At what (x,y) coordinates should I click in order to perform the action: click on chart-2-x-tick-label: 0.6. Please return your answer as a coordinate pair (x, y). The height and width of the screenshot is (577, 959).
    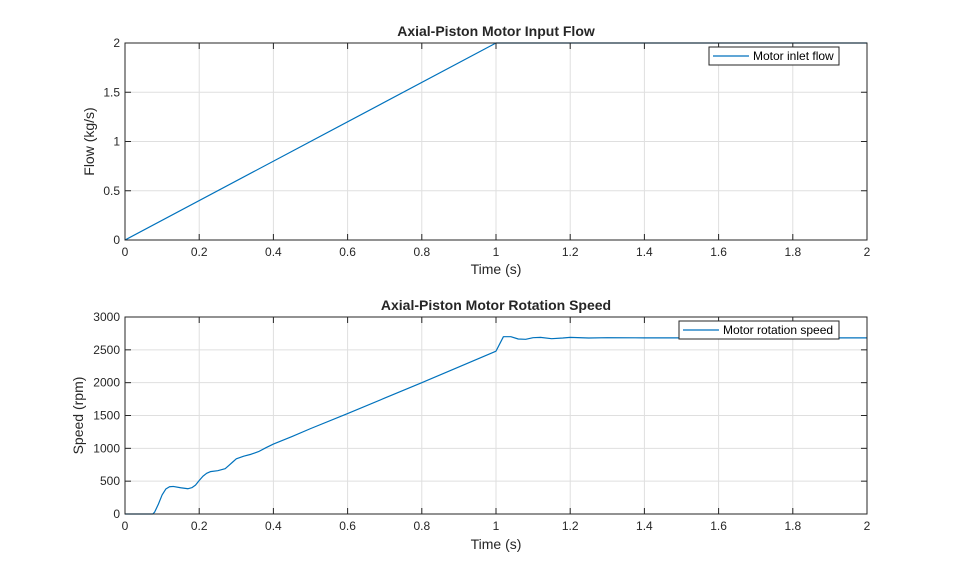
    Looking at the image, I should click on (347, 526).